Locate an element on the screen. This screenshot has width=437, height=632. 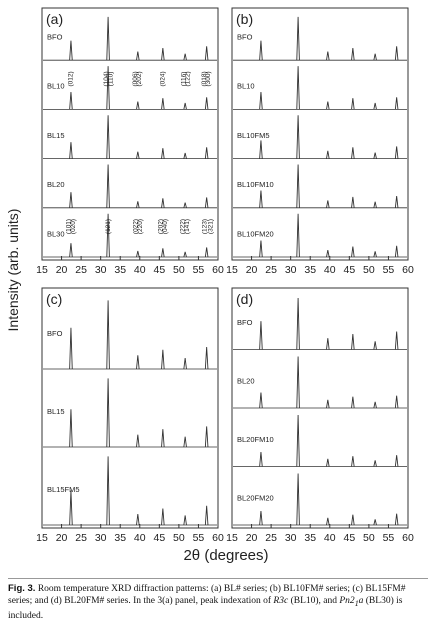
peak-index: (300) is located at coordinates (208, 78).